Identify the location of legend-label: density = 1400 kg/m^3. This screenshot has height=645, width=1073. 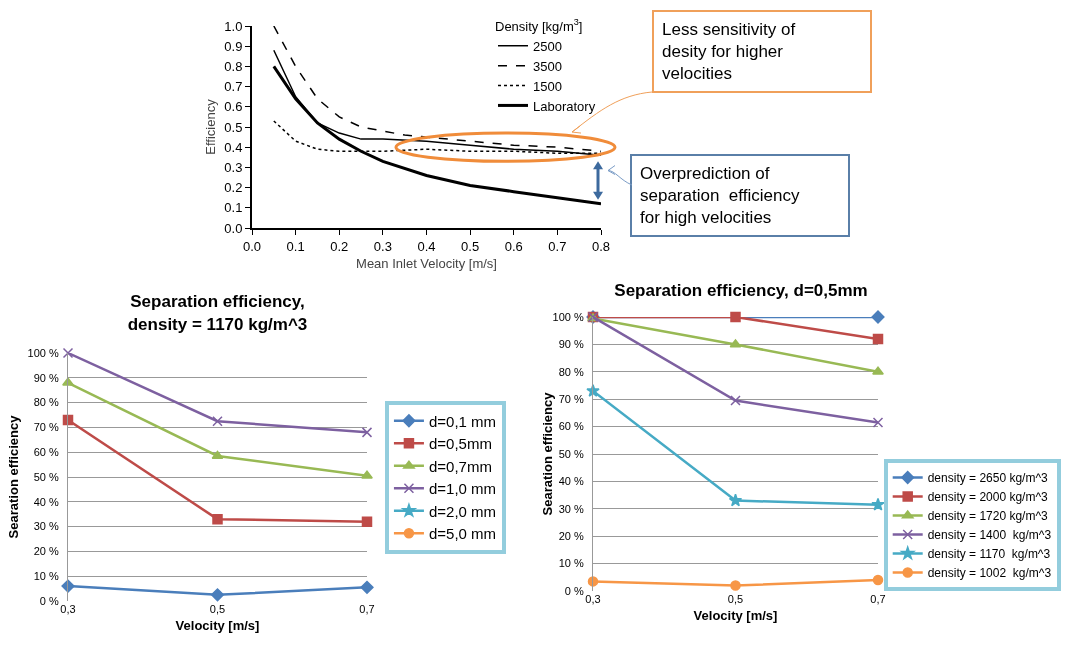
(989, 535).